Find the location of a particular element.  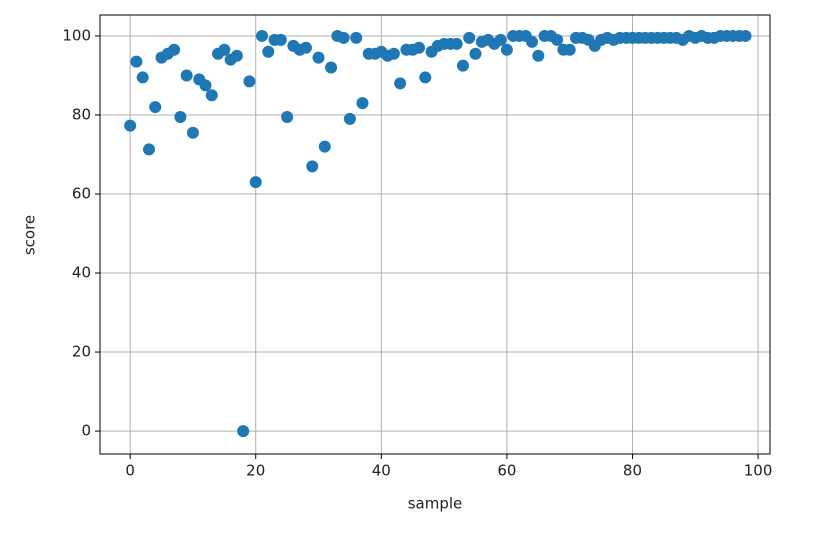

x-axis-label: sample is located at coordinates (435, 504).